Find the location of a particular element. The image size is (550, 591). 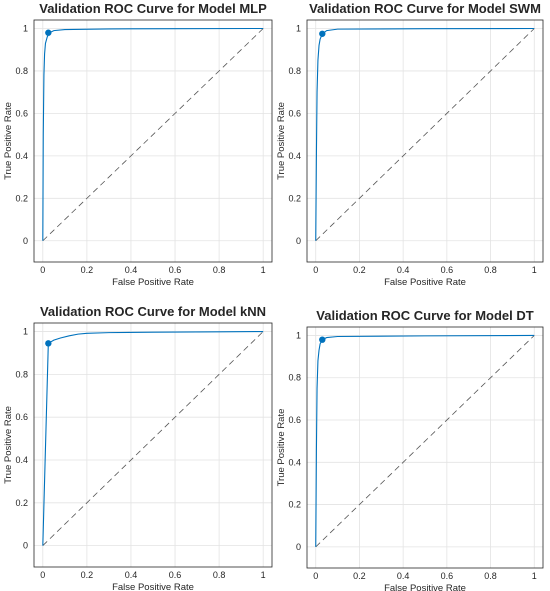

chart-title: Validation ROC Curve for Model DT is located at coordinates (424, 315).